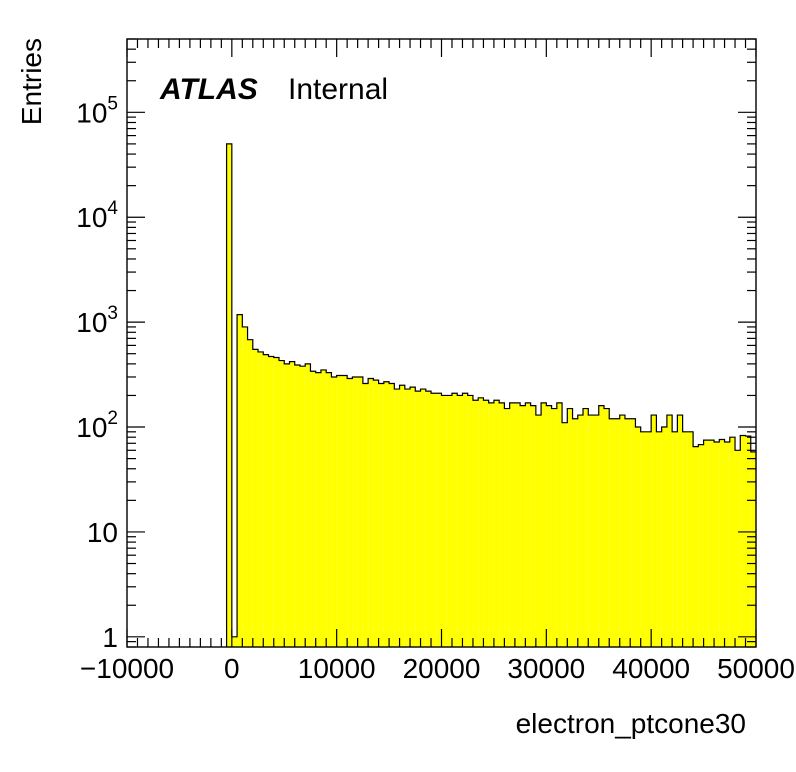 The height and width of the screenshot is (772, 796). What do you see at coordinates (208, 89) in the screenshot?
I see `atlas-label: ATLAS` at bounding box center [208, 89].